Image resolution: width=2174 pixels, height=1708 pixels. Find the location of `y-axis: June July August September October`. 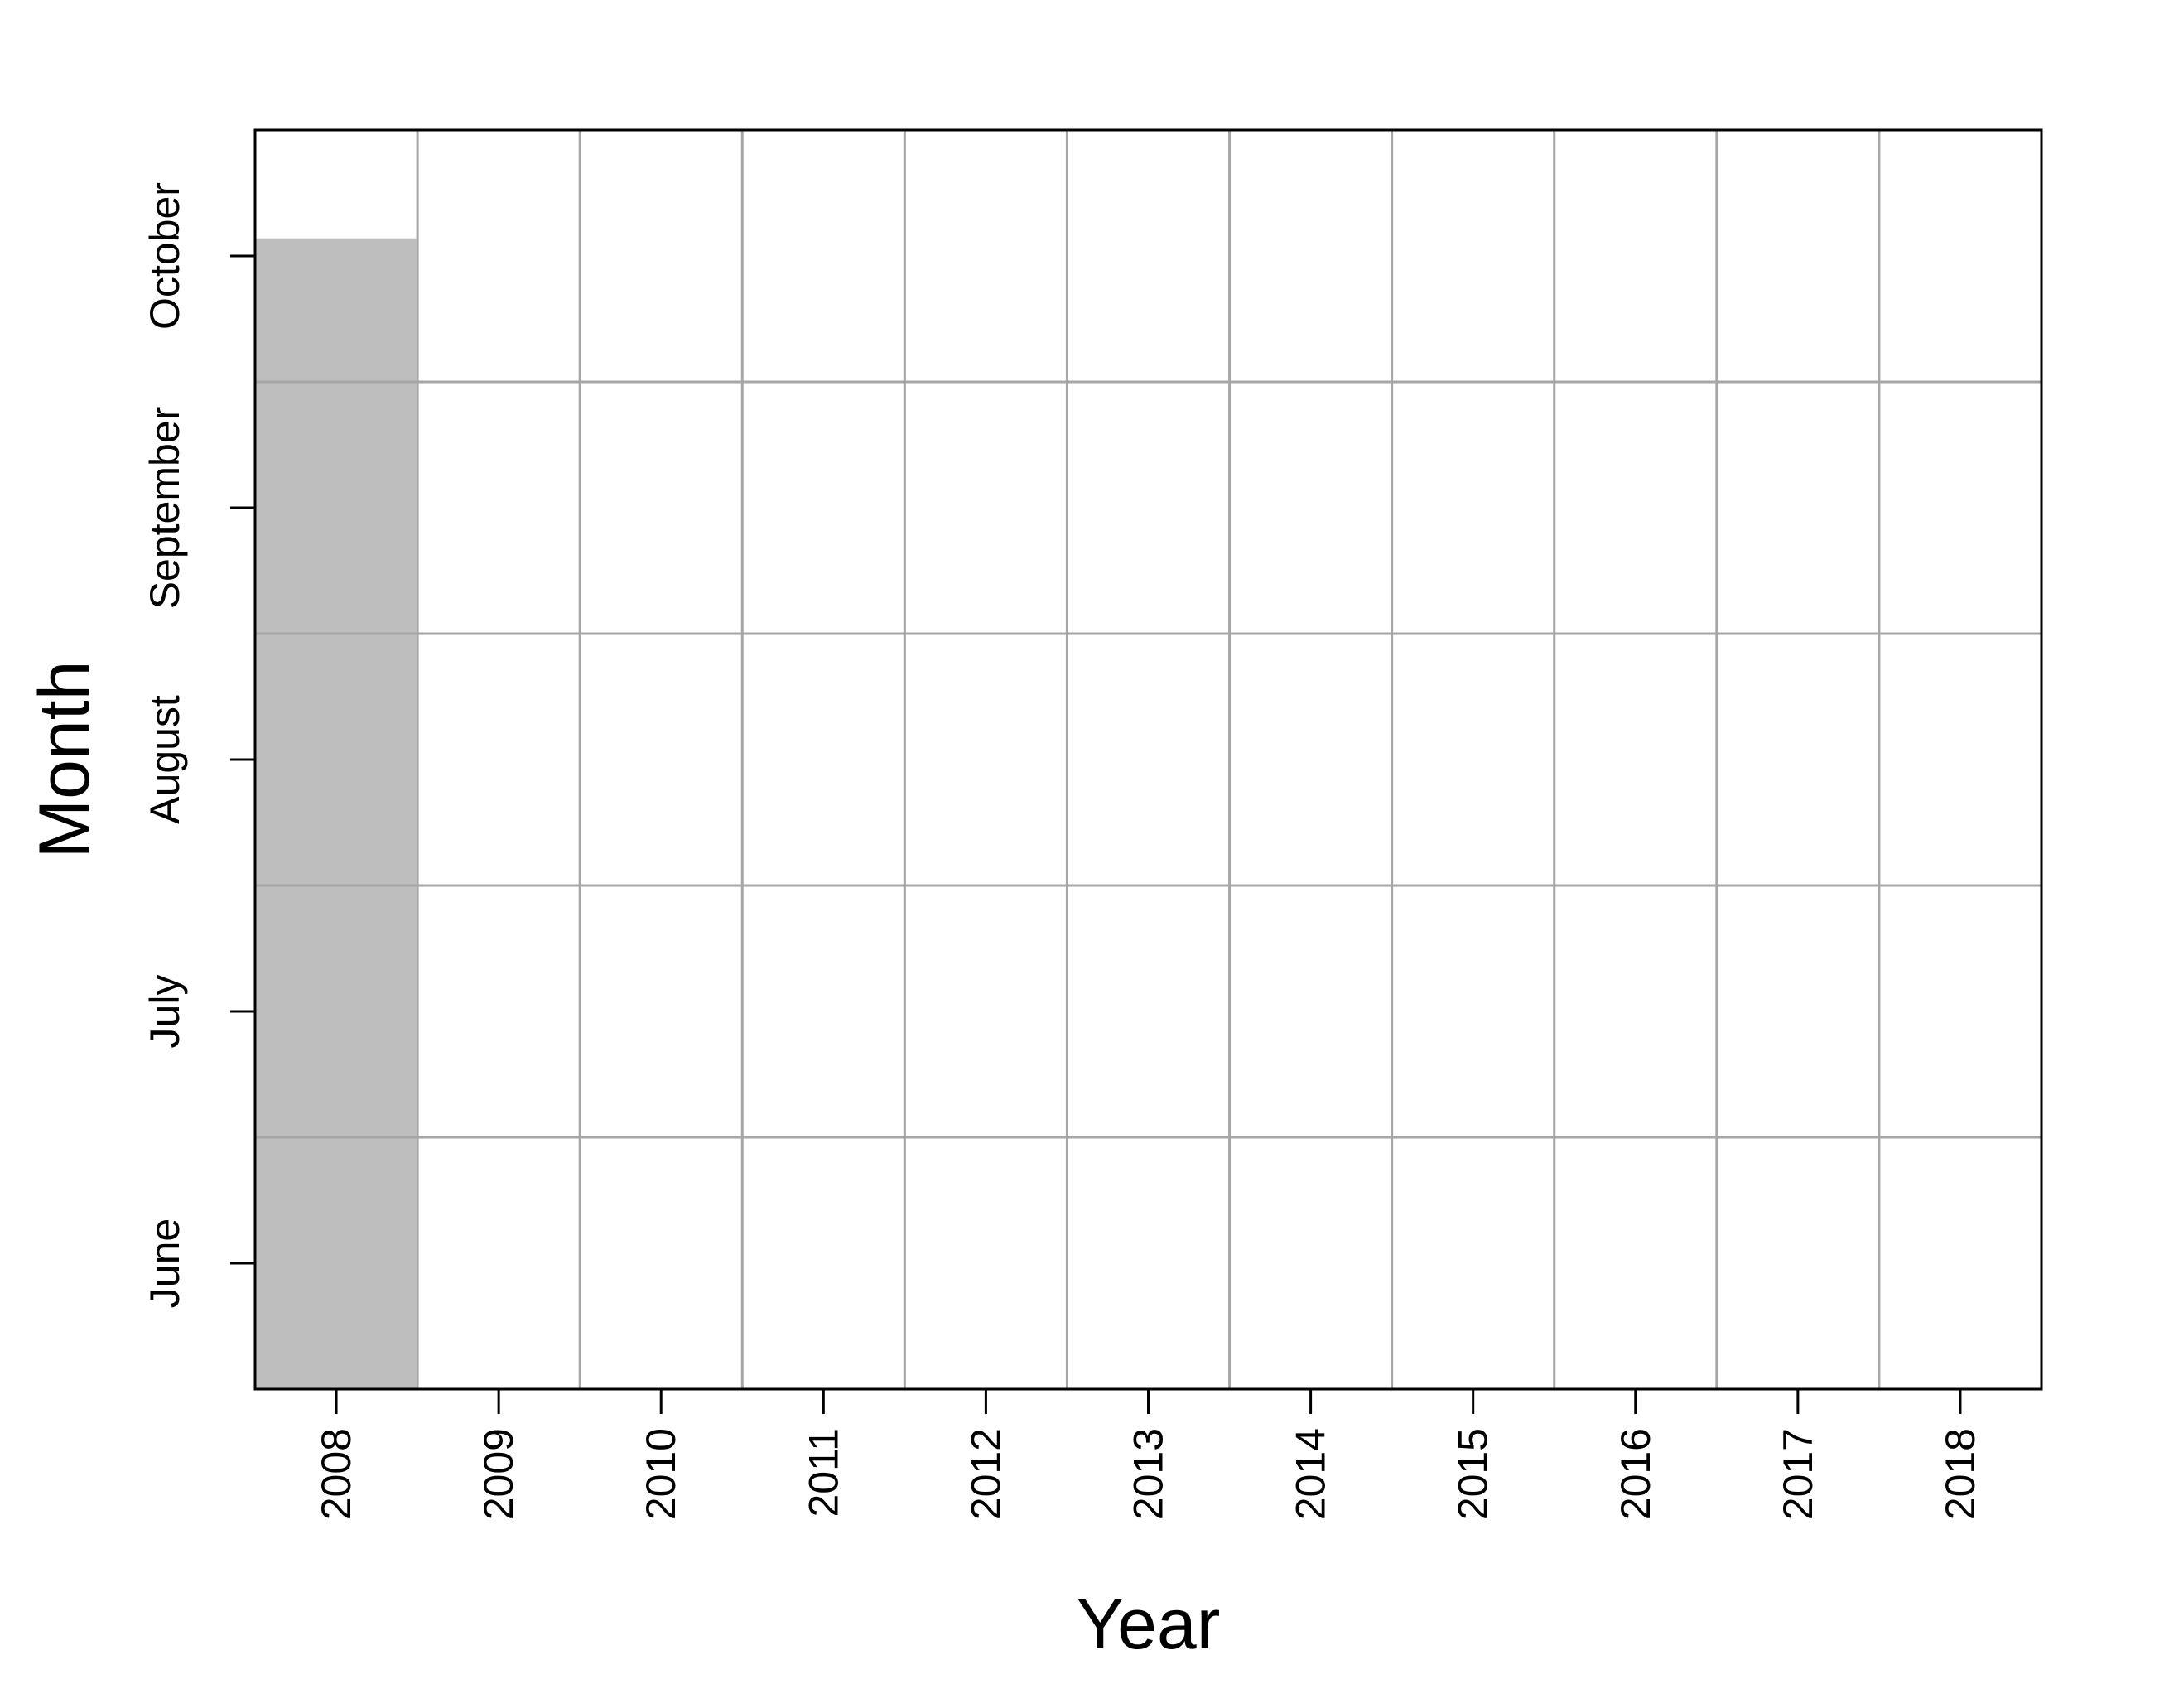

y-axis: June July August September October is located at coordinates (198, 745).